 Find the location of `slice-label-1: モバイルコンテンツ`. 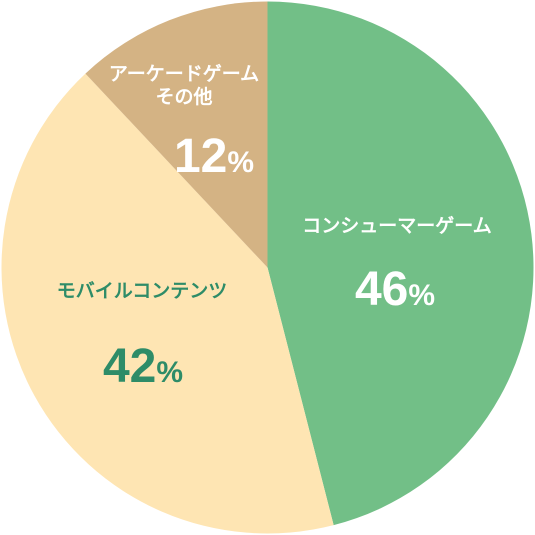

slice-label-1: モバイルコンテンツ is located at coordinates (142, 291).